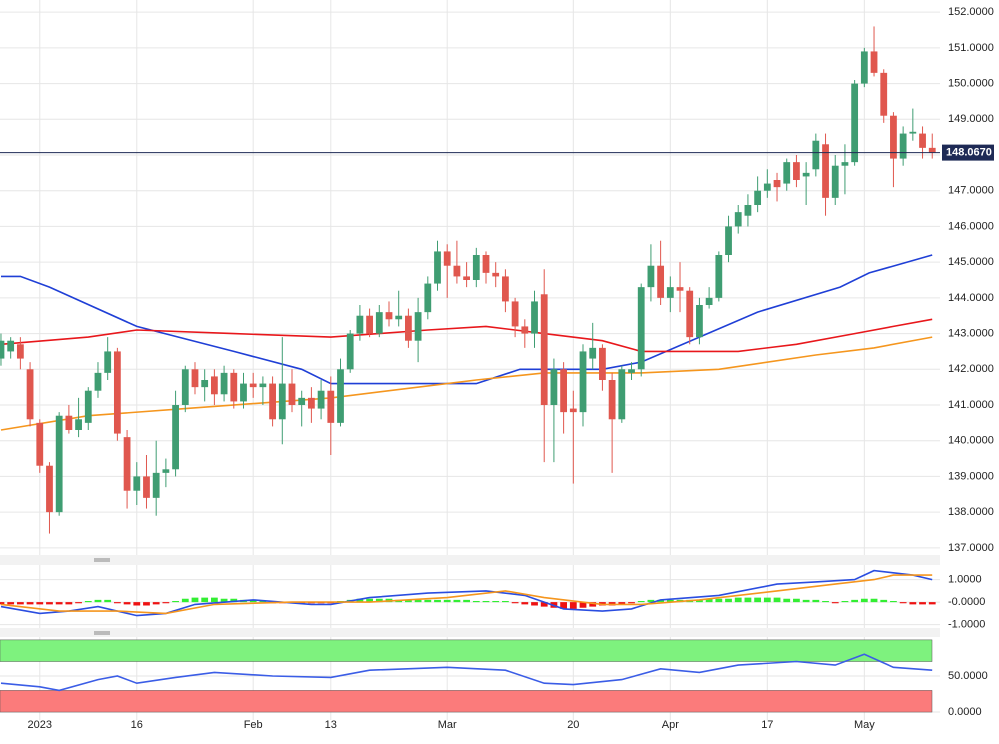 The width and height of the screenshot is (999, 744). What do you see at coordinates (971, 298) in the screenshot?
I see `y-tick-label: 144.0000` at bounding box center [971, 298].